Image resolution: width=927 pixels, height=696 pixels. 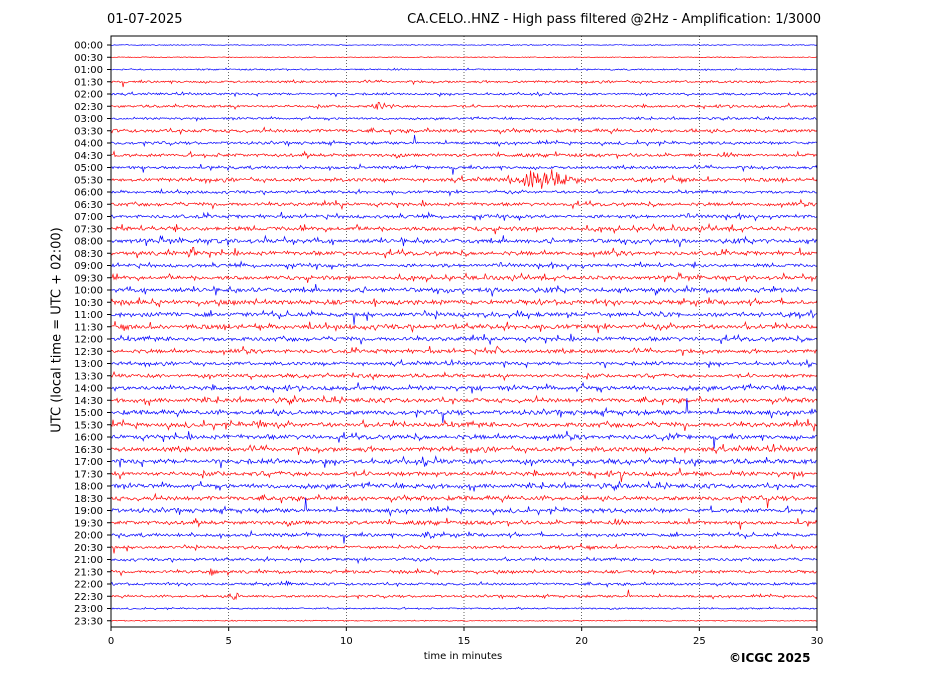 I want to click on y-tick-label: 02:30, so click(x=88, y=107).